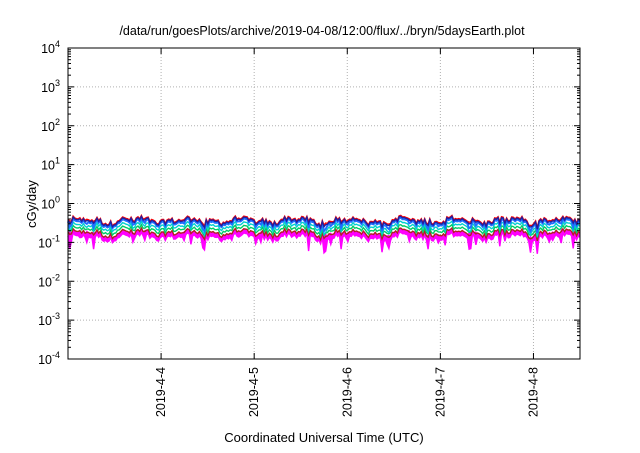 The width and height of the screenshot is (640, 453). What do you see at coordinates (50, 86) in the screenshot?
I see `y-tick-label: 10³` at bounding box center [50, 86].